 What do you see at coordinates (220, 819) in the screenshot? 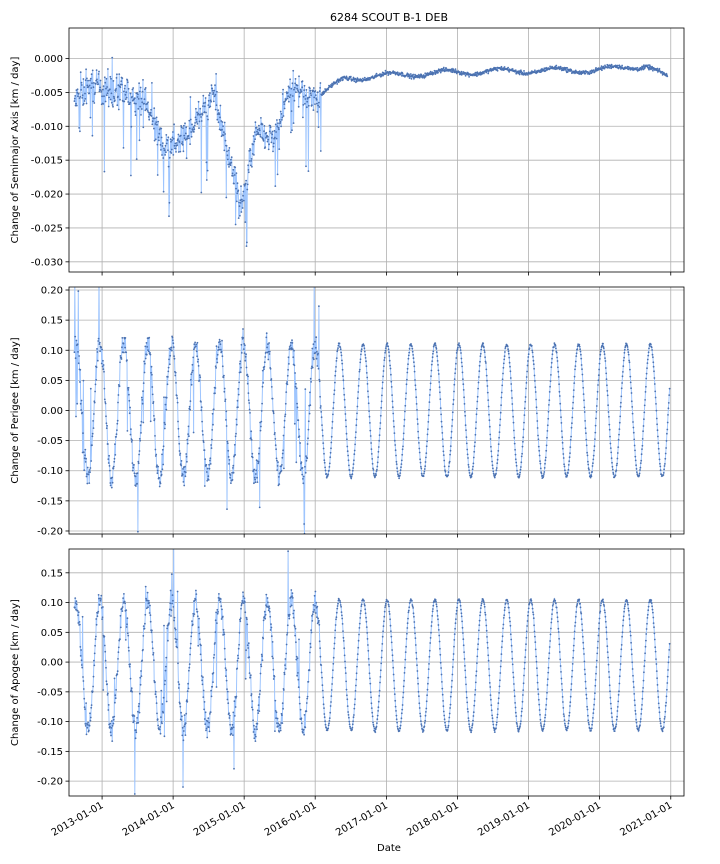
I see `x-tick-label: 2015-01-01` at bounding box center [220, 819].